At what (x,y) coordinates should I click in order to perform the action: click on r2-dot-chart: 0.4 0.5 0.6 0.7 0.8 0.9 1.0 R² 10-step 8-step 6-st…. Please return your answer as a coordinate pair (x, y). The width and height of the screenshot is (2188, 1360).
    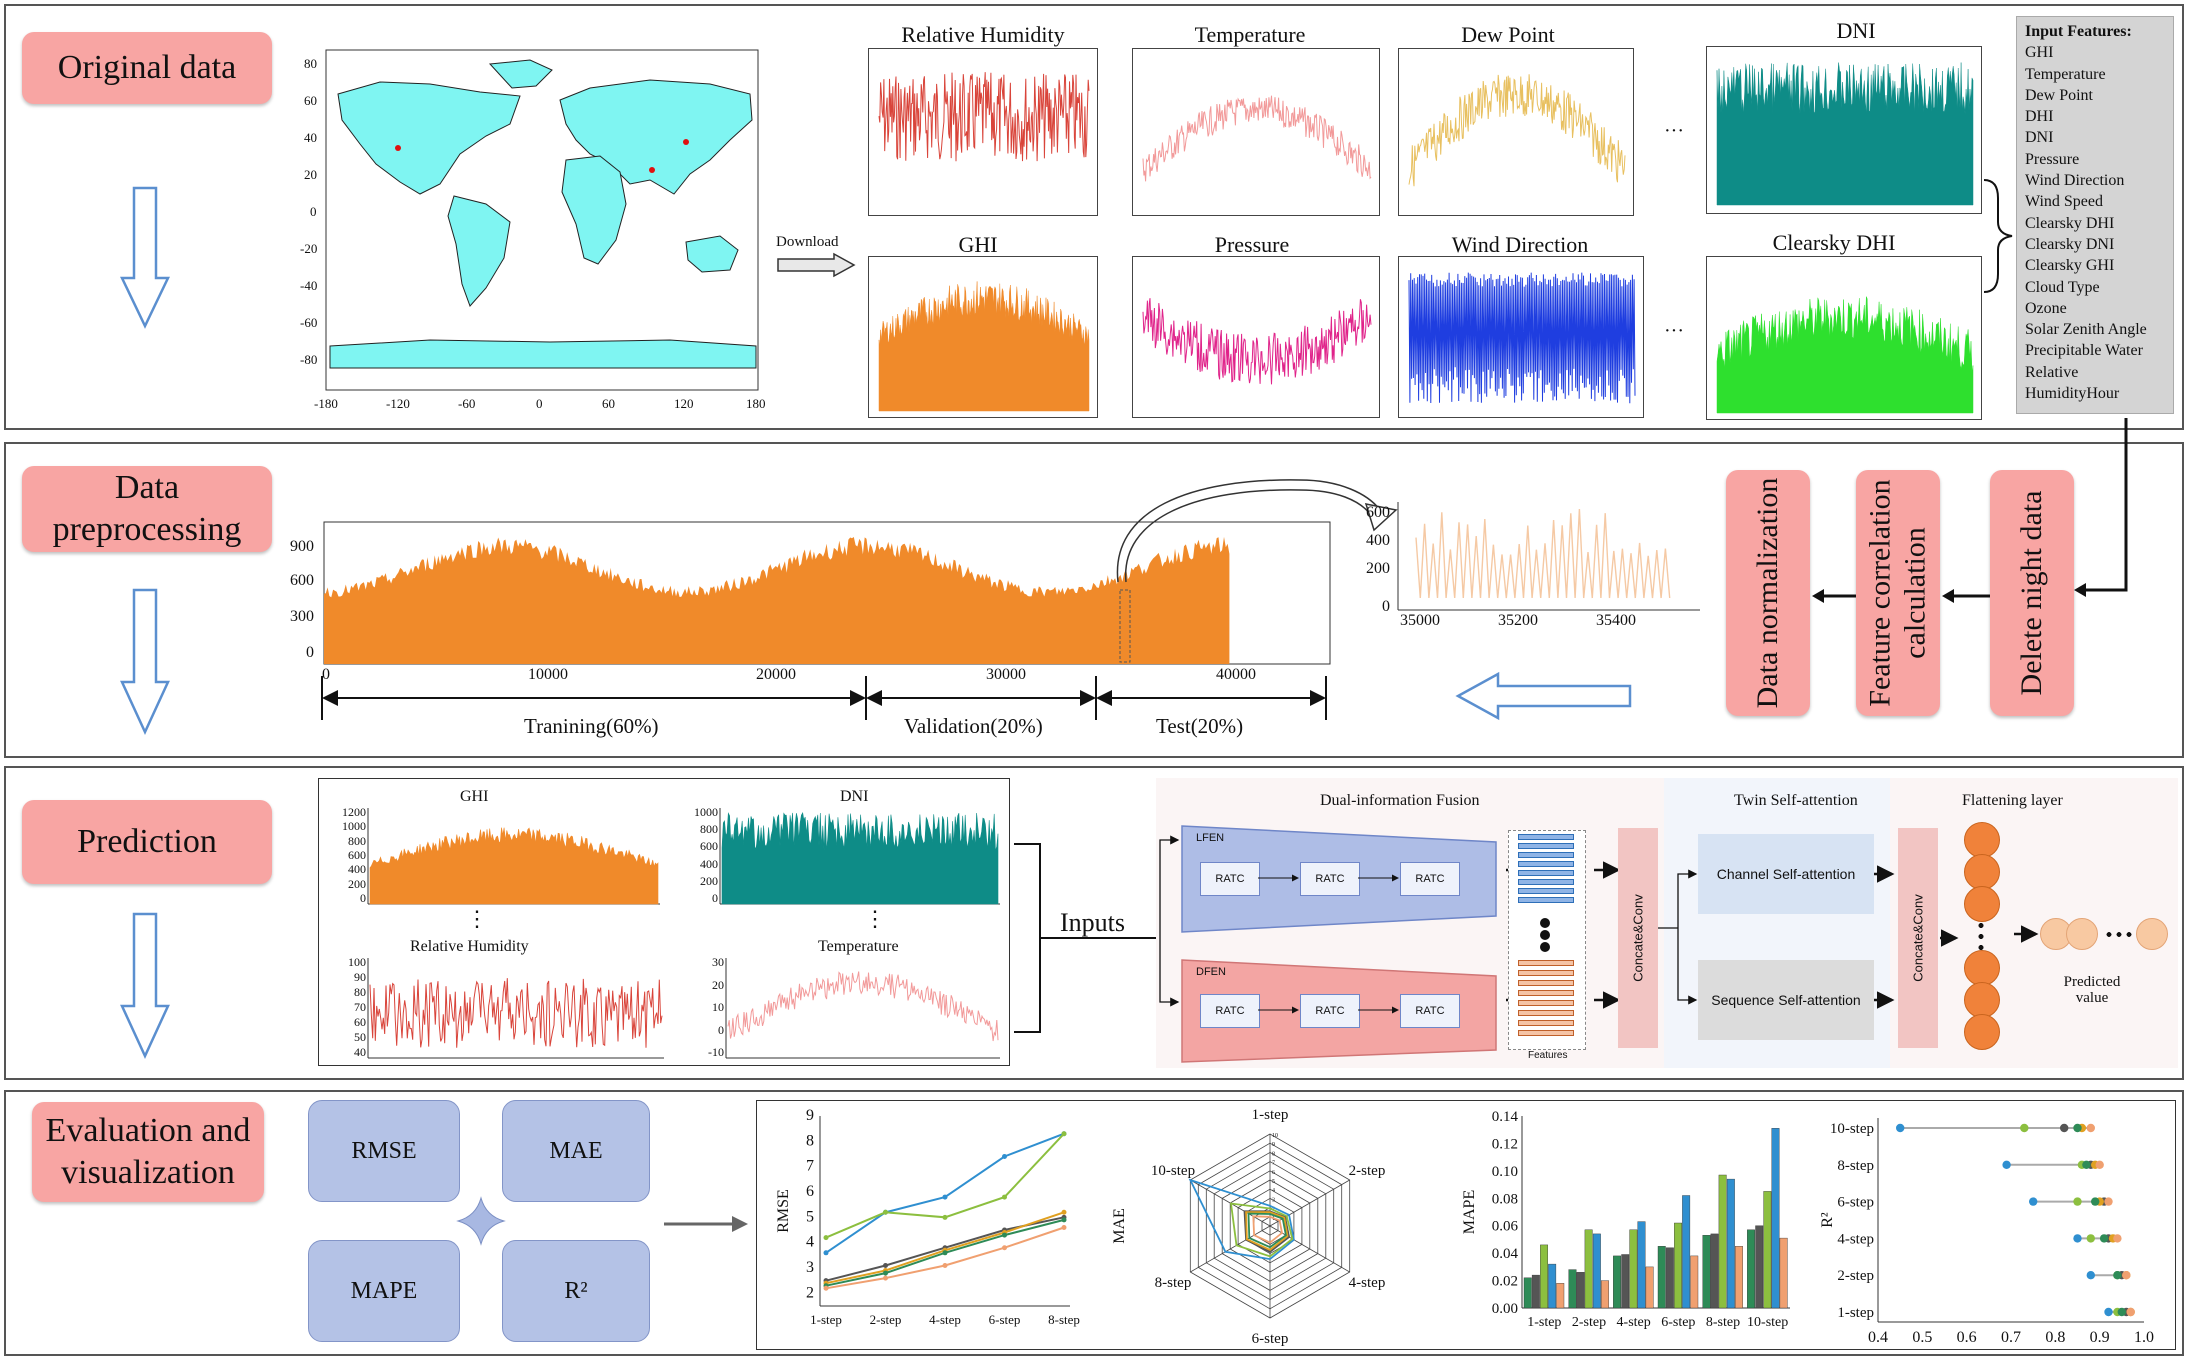
    Looking at the image, I should click on (1986, 1232).